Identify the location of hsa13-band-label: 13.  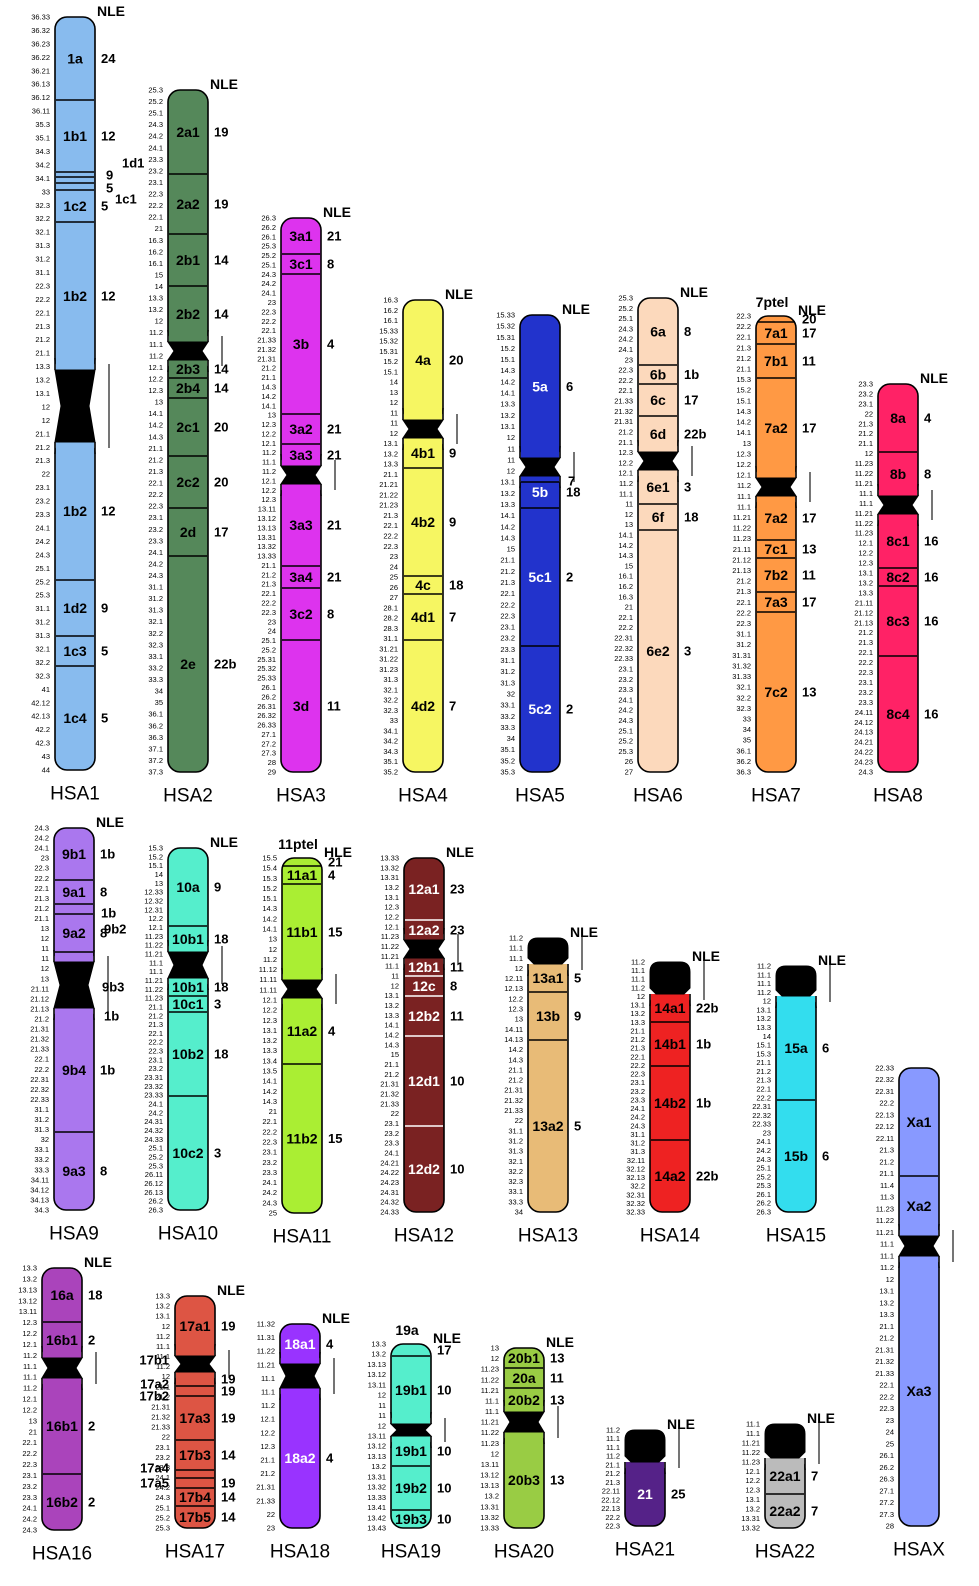
(519, 1019).